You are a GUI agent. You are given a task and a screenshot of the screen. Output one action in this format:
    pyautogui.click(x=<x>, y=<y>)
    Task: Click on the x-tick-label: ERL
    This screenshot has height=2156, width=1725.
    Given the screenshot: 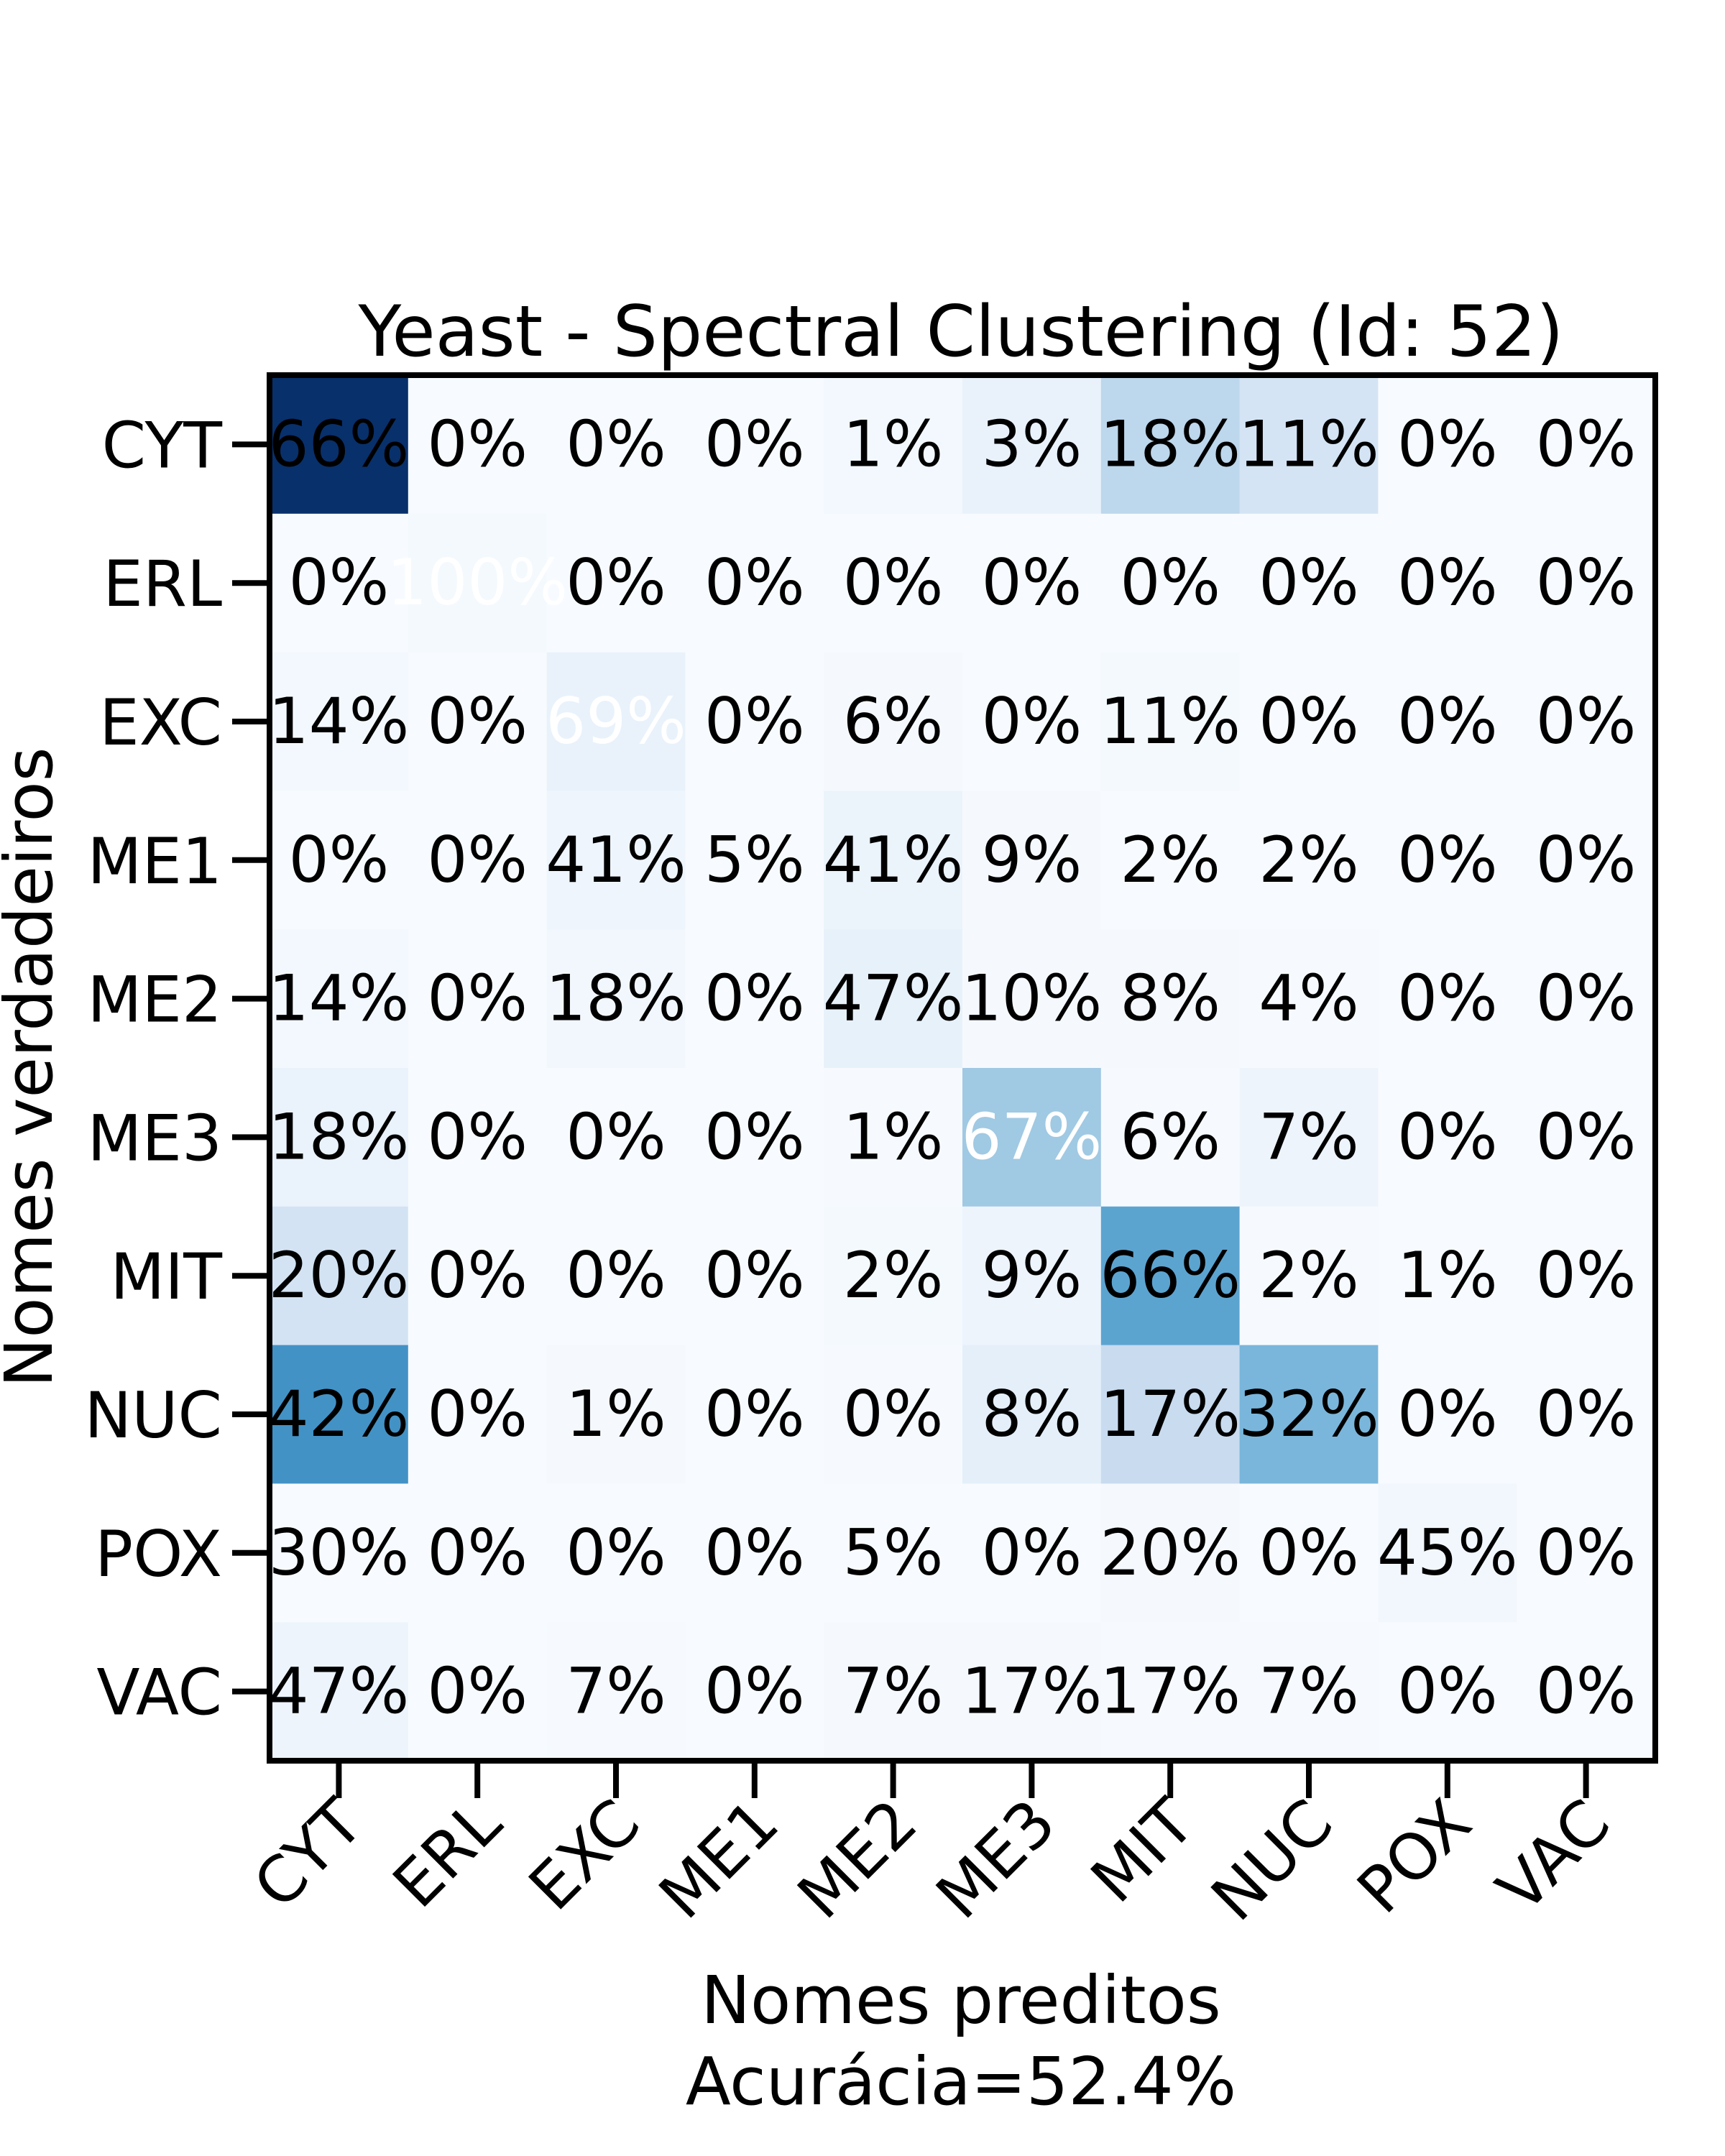 What is the action you would take?
    pyautogui.click(x=447, y=1853)
    